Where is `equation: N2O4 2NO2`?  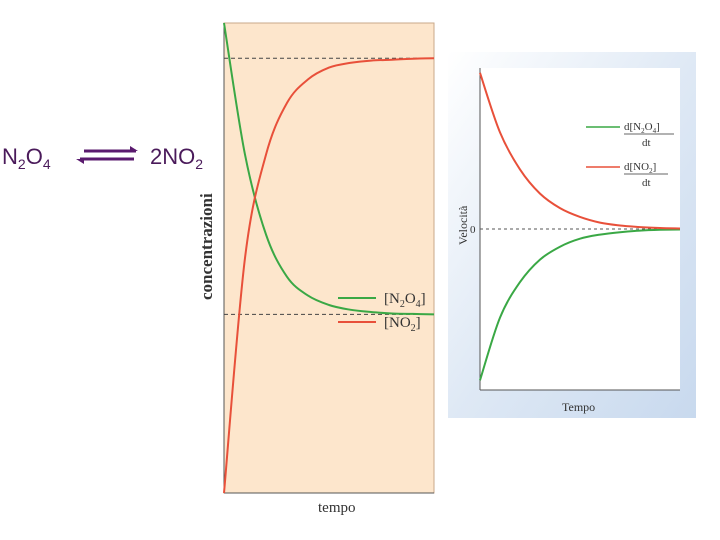 equation: N2O4 2NO2 is located at coordinates (102, 158).